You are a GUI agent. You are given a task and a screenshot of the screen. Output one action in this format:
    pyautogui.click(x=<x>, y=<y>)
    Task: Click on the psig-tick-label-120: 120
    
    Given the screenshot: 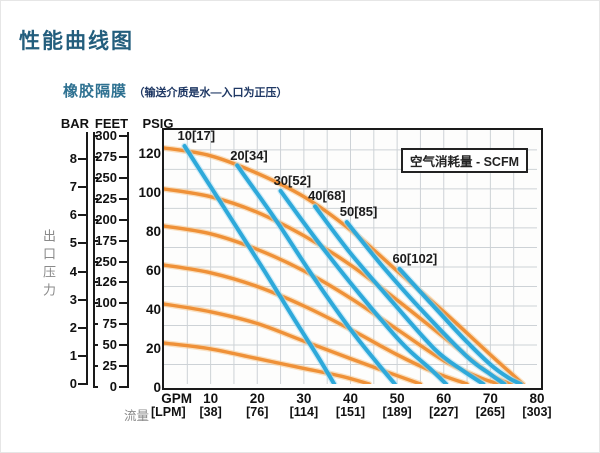 What is the action you would take?
    pyautogui.click(x=149, y=153)
    